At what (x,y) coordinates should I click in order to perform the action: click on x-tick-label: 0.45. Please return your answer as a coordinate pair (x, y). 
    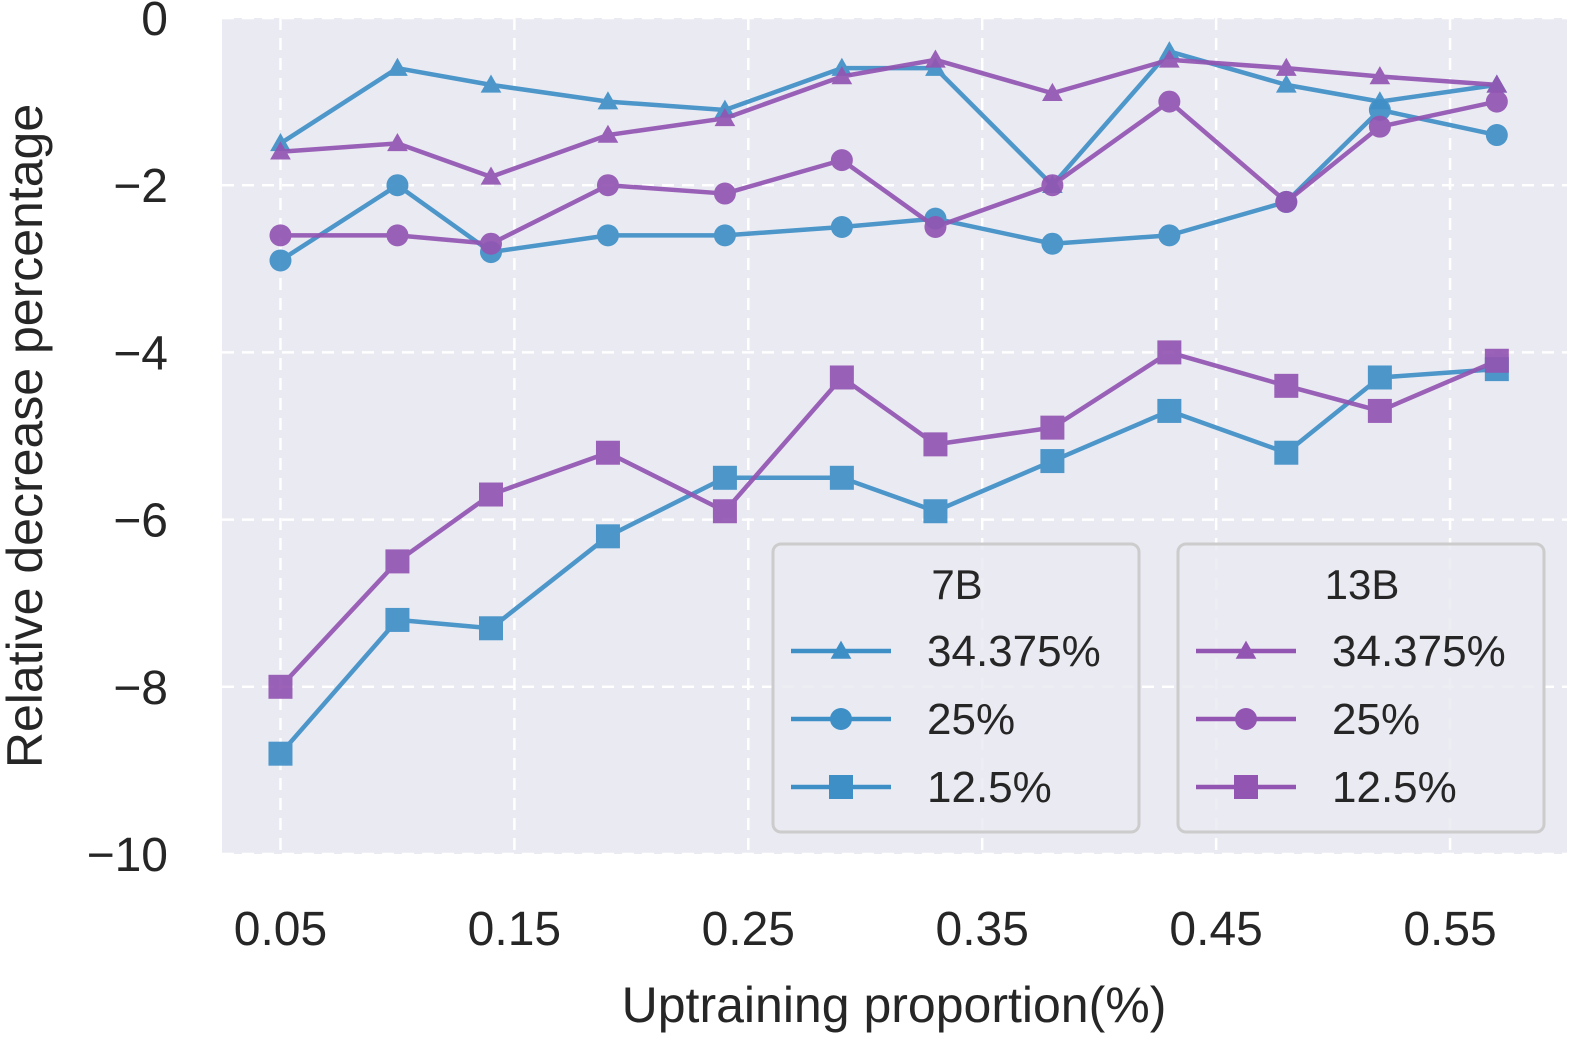
    Looking at the image, I should click on (1215, 929).